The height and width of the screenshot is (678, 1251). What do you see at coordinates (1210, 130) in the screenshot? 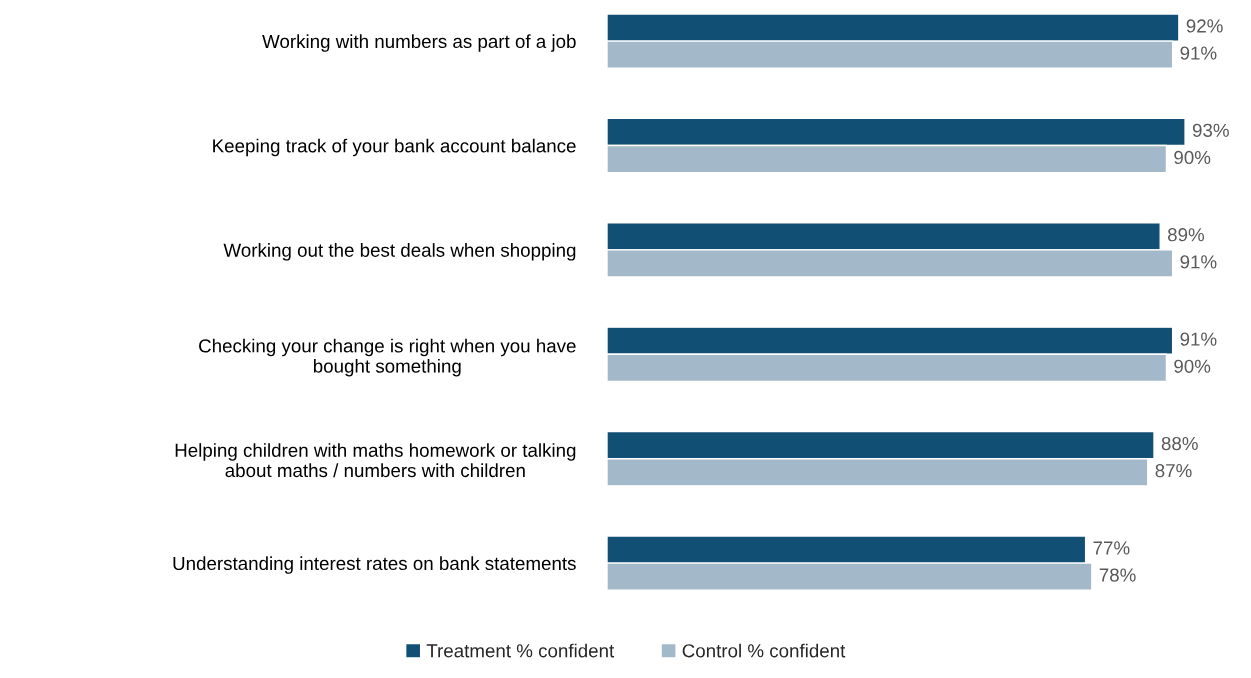
I see `data-label: 93%` at bounding box center [1210, 130].